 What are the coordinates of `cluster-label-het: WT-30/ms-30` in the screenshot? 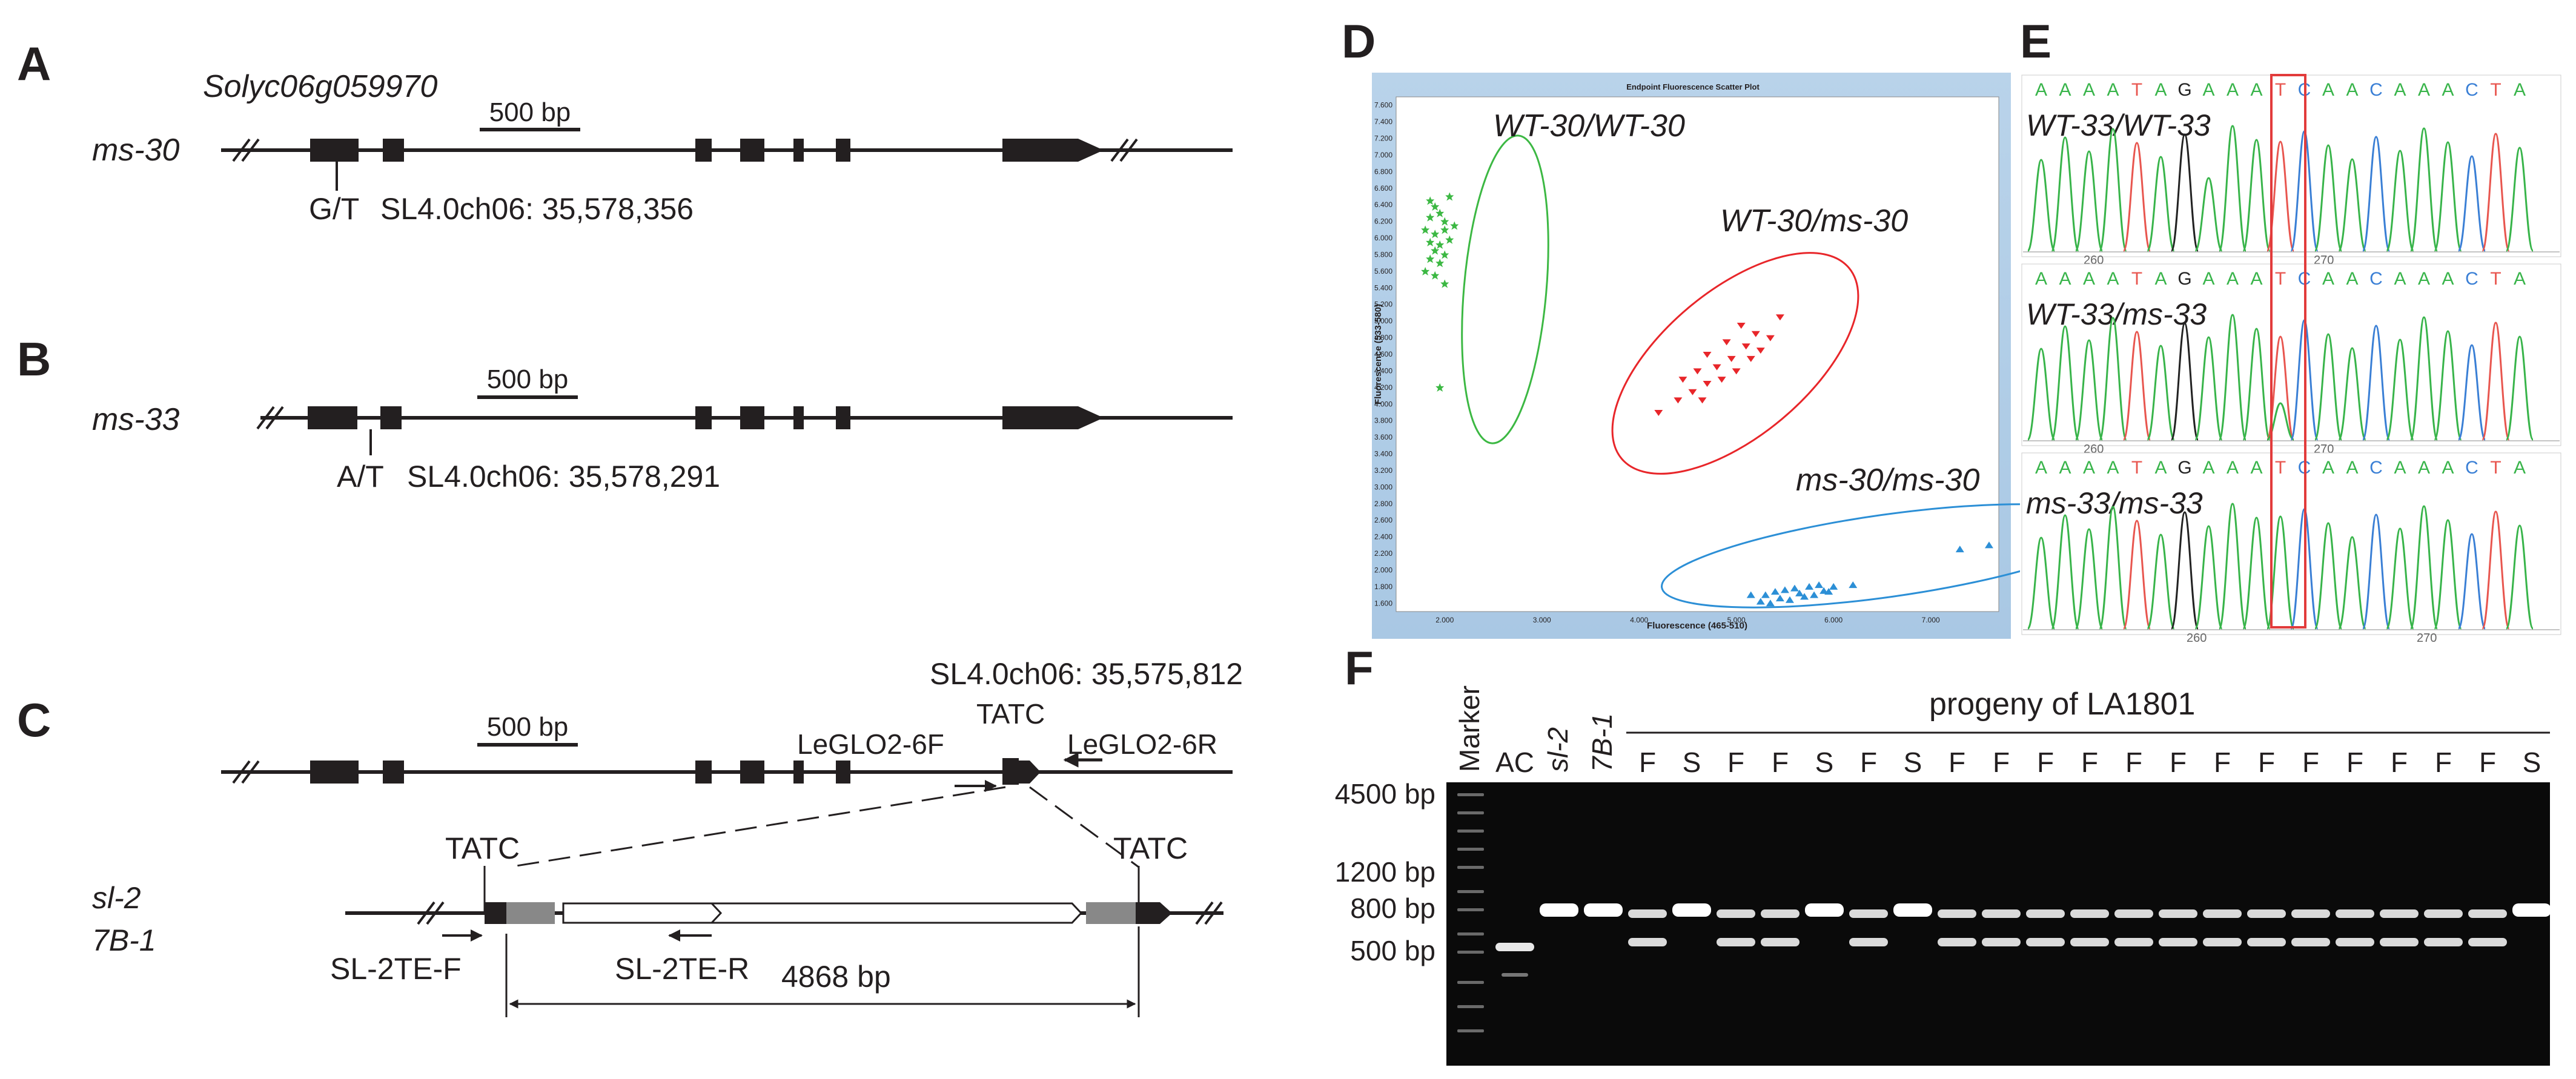 It's located at (1814, 221).